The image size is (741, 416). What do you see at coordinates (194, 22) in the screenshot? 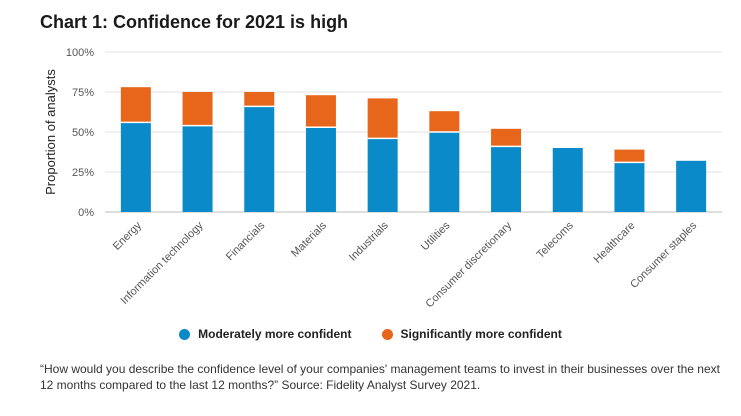
I see `chart-title: Chart 1: Confidence for 2021 is high` at bounding box center [194, 22].